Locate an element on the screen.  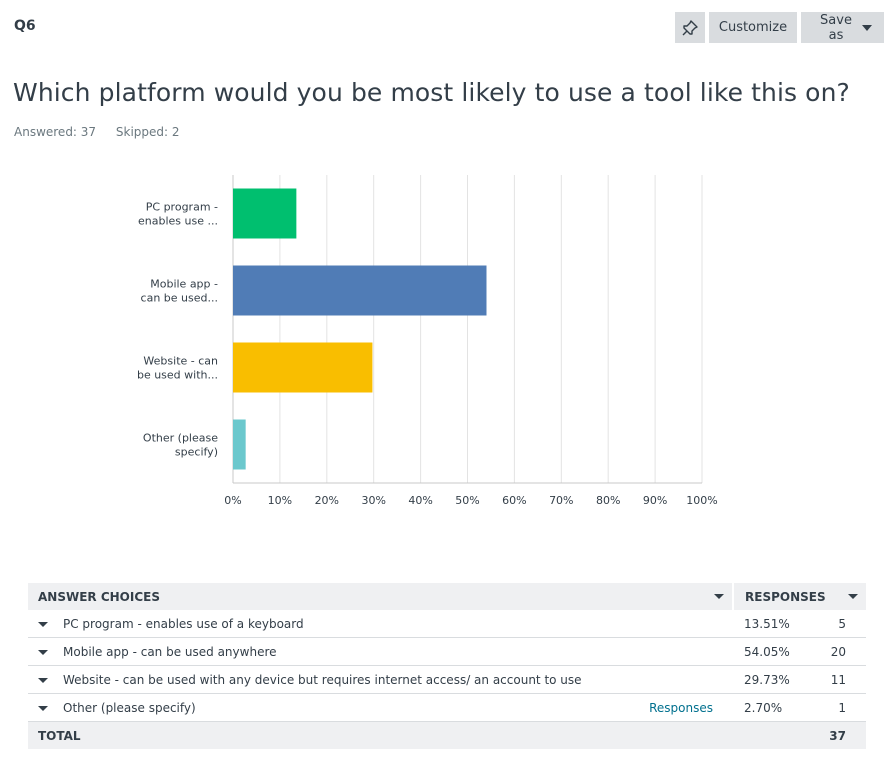
response-percent: 54.05% is located at coordinates (778, 651).